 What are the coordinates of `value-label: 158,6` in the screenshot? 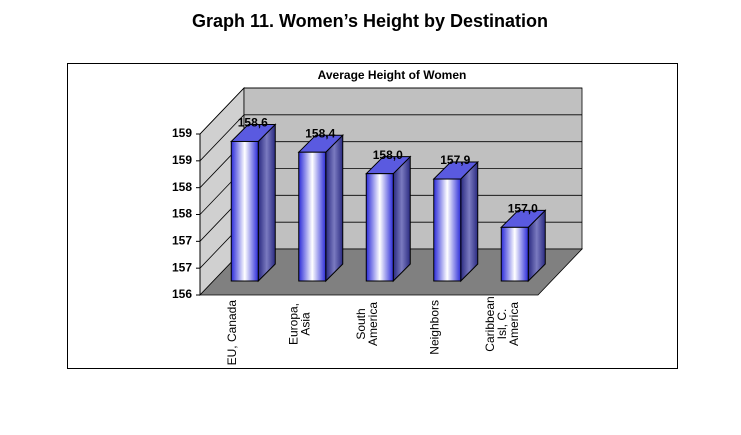 It's located at (253, 123).